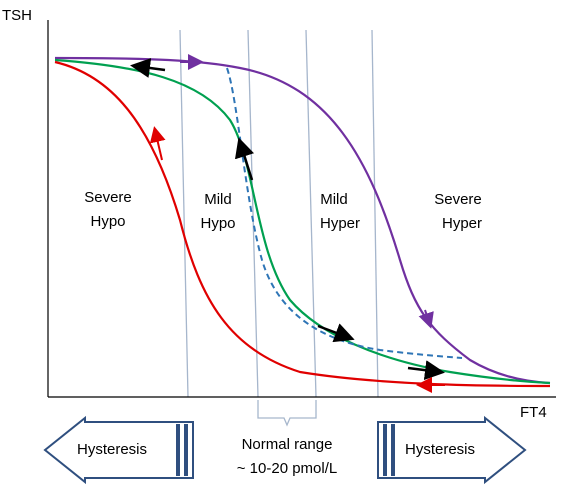 This screenshot has height=498, width=561. Describe the element at coordinates (287, 413) in the screenshot. I see `normal-range-bracket` at that location.